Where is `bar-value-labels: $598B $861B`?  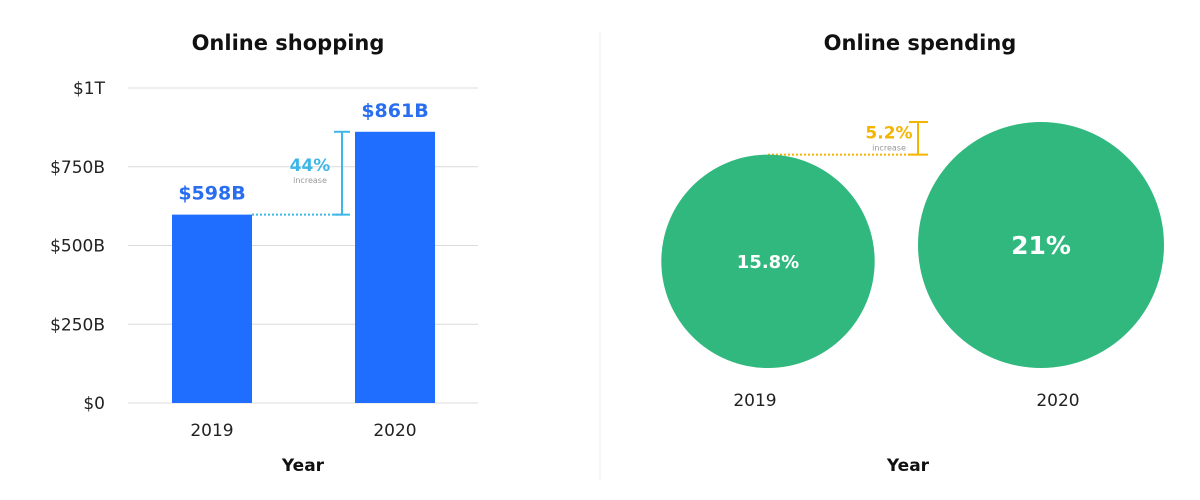
bar-value-labels: $598B $861B is located at coordinates (303, 152).